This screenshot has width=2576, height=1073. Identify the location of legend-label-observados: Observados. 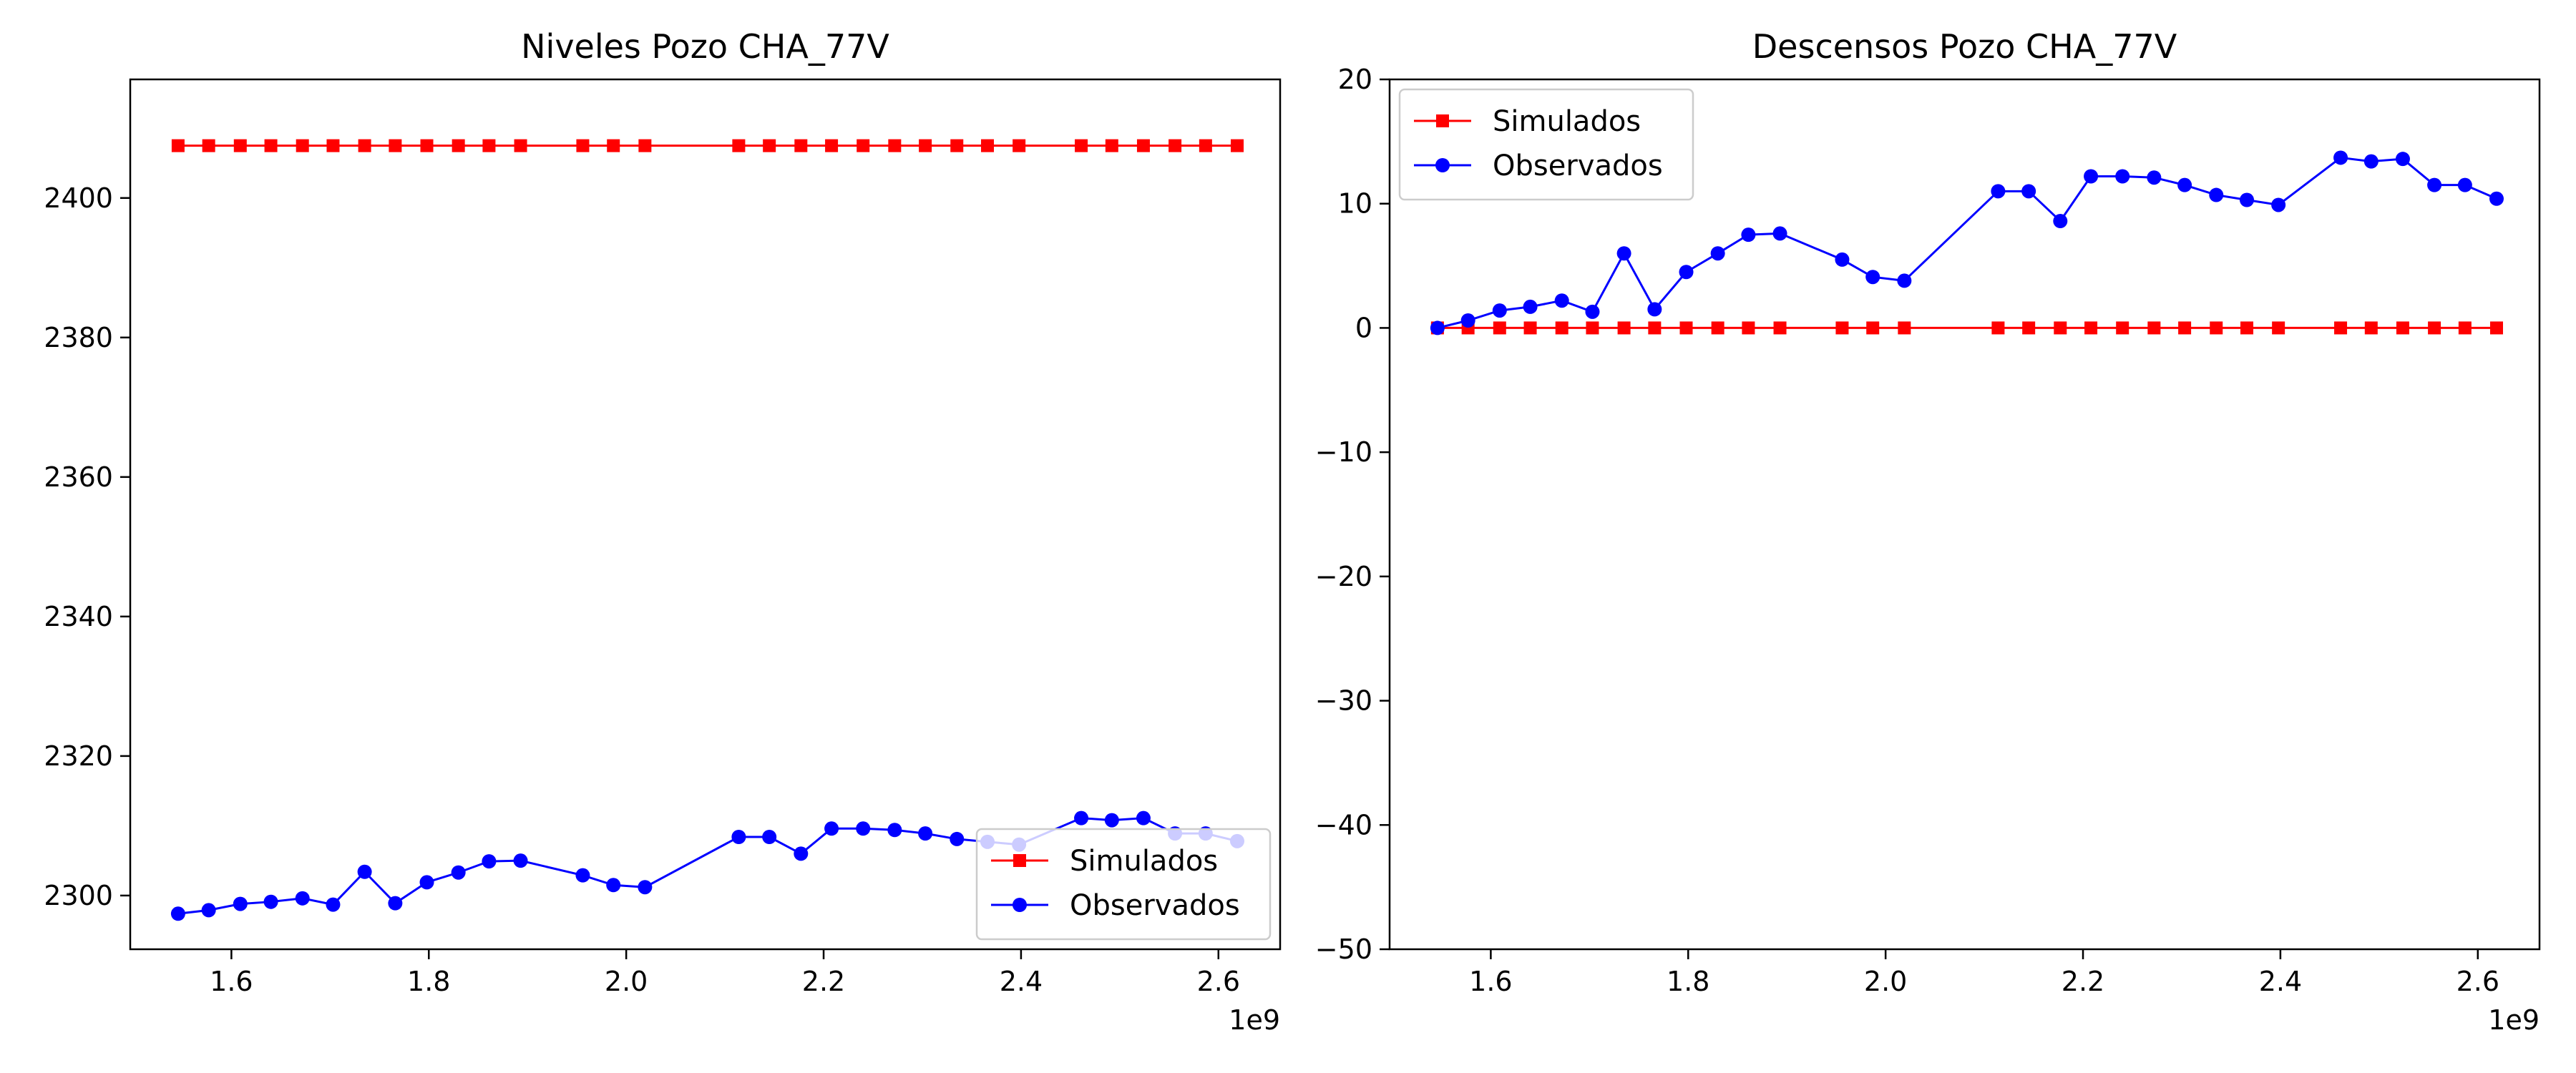
(1578, 166).